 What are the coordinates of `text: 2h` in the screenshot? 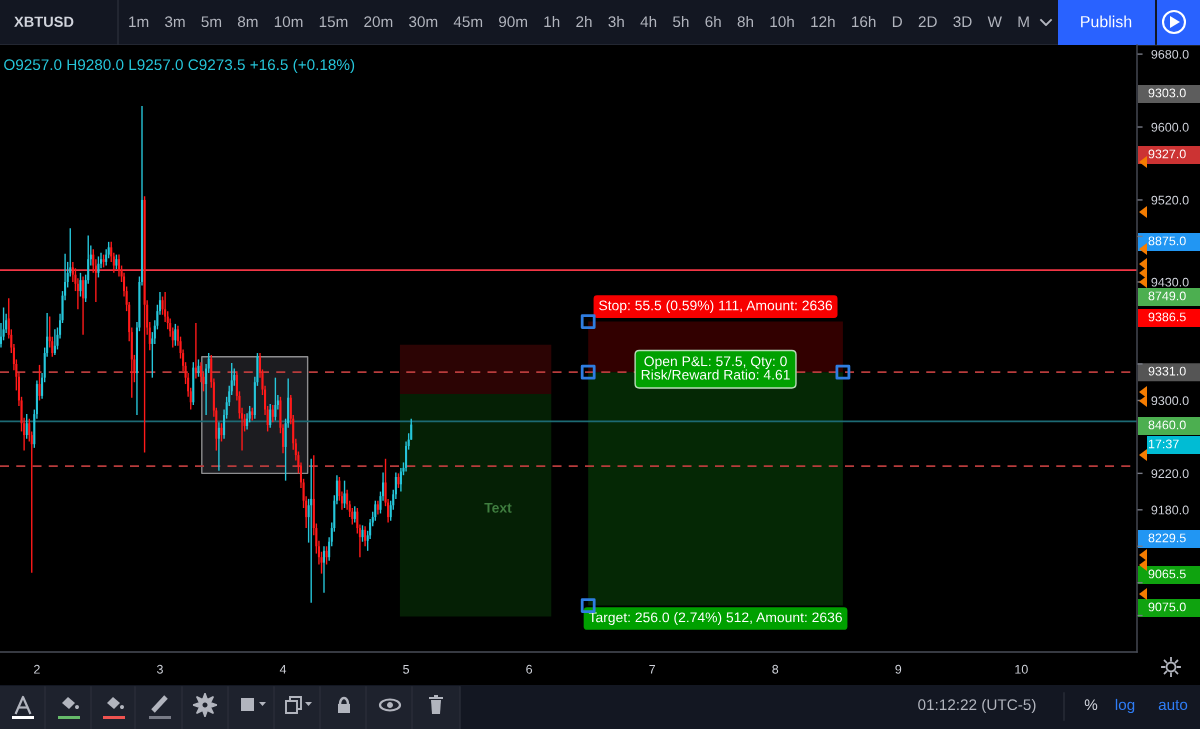 It's located at (584, 21).